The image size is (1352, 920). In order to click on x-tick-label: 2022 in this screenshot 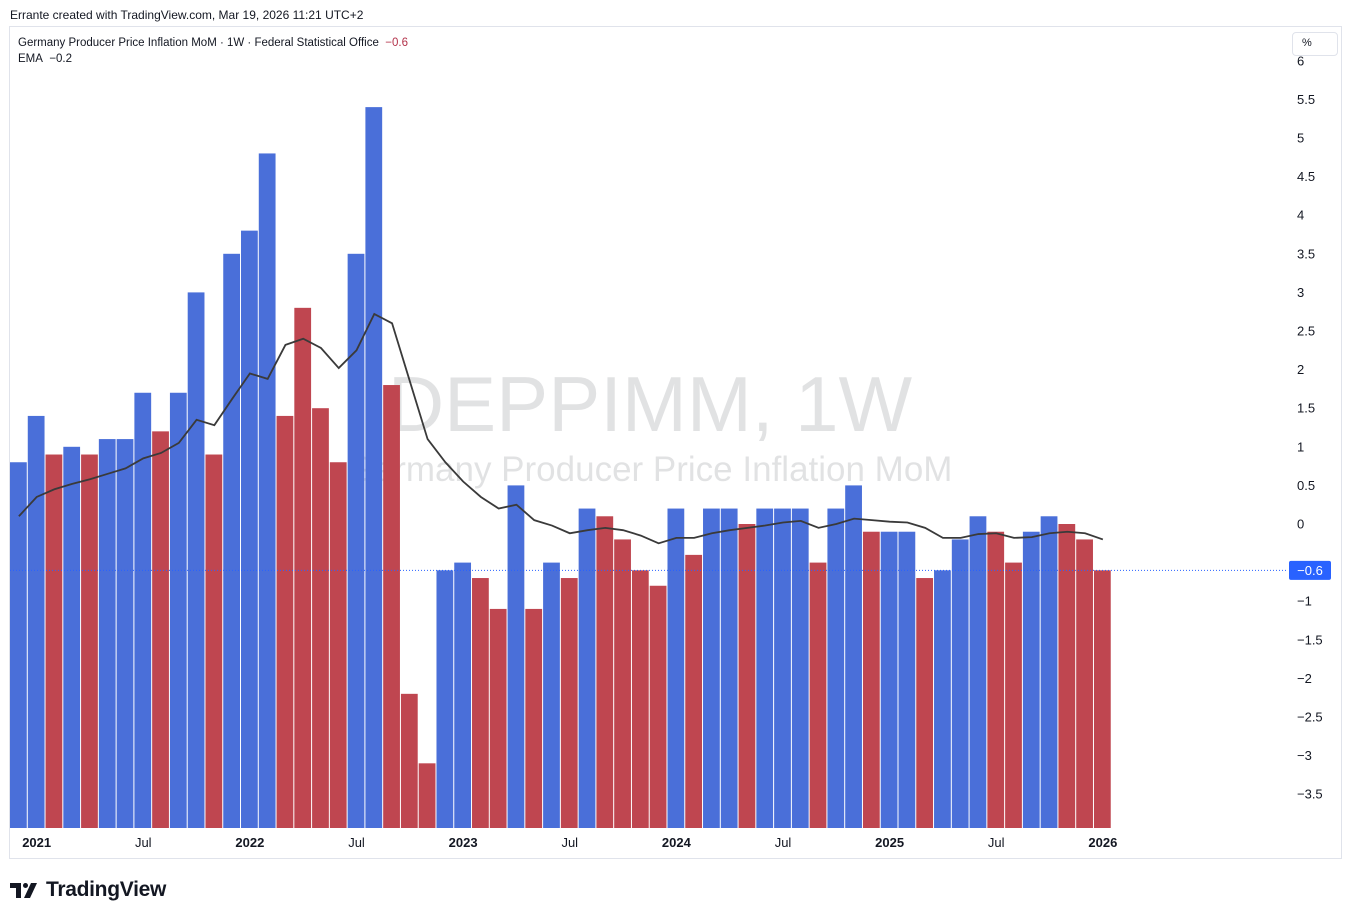, I will do `click(249, 842)`.